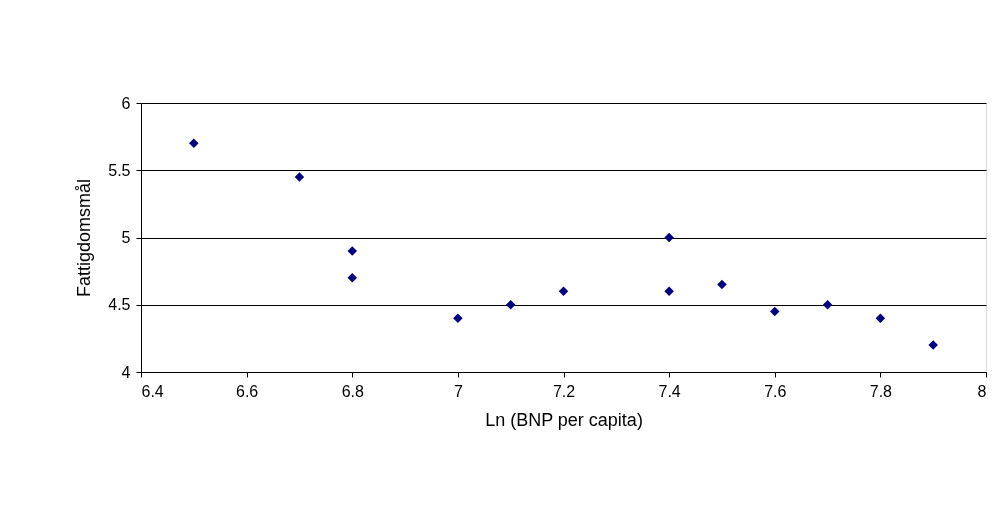  Describe the element at coordinates (119, 305) in the screenshot. I see `y-tick-label: 4.5` at that location.